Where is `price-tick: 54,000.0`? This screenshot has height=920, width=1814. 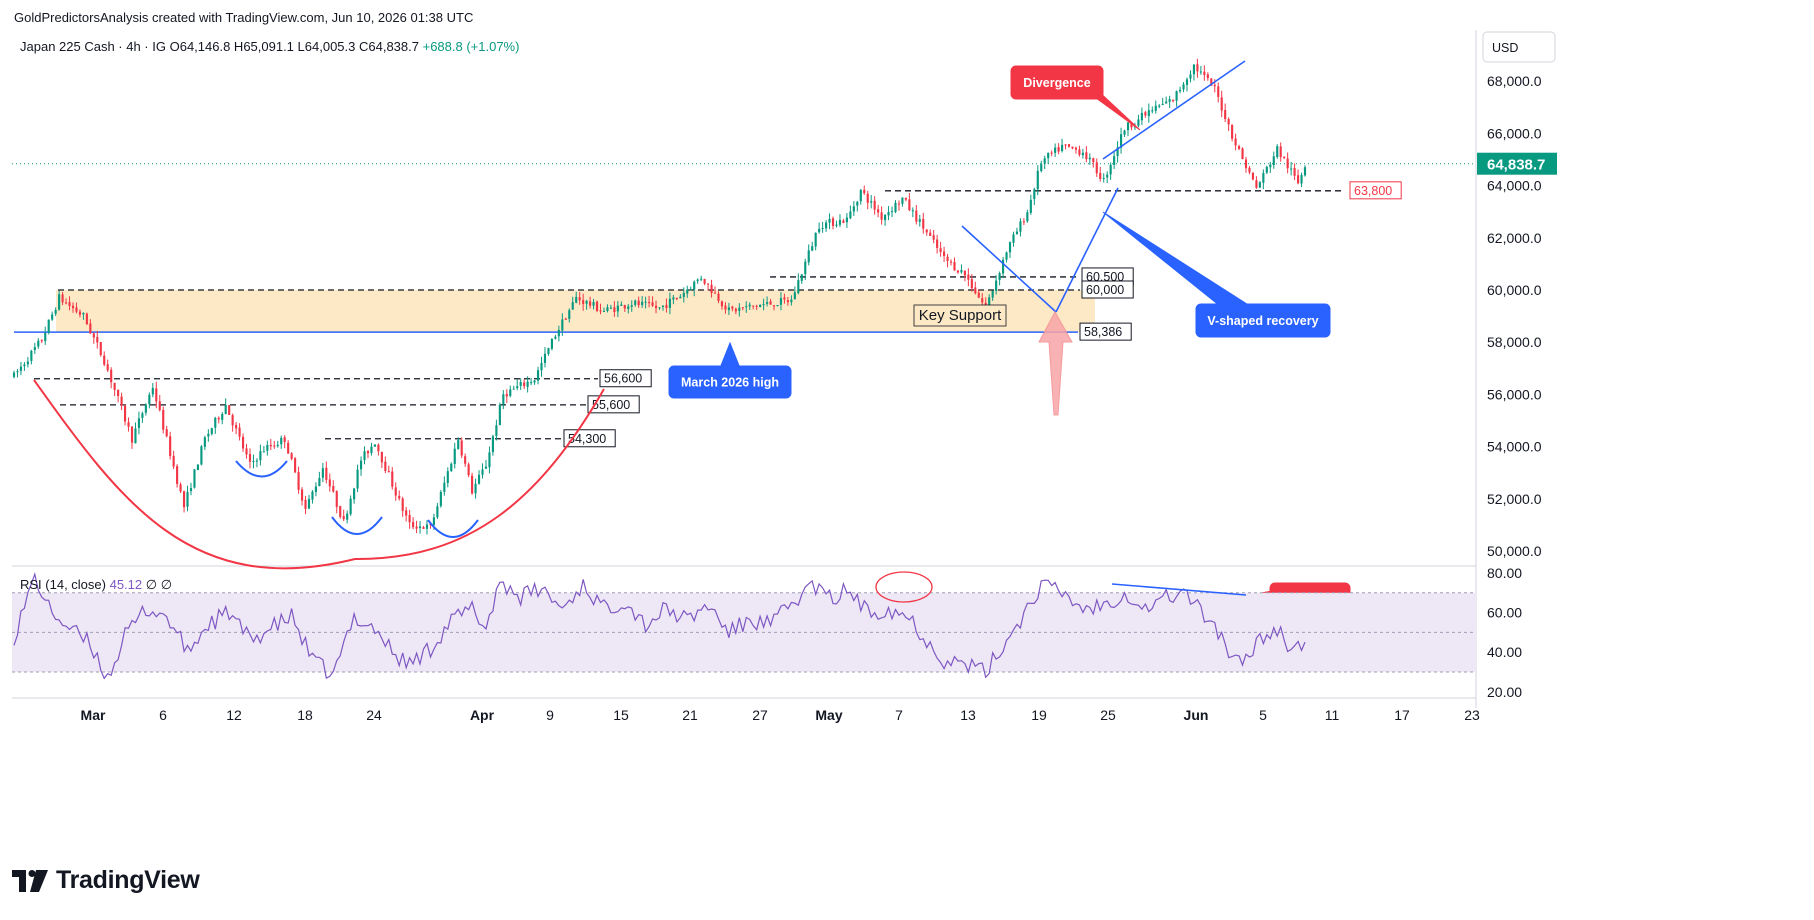
price-tick: 54,000.0 is located at coordinates (1514, 447).